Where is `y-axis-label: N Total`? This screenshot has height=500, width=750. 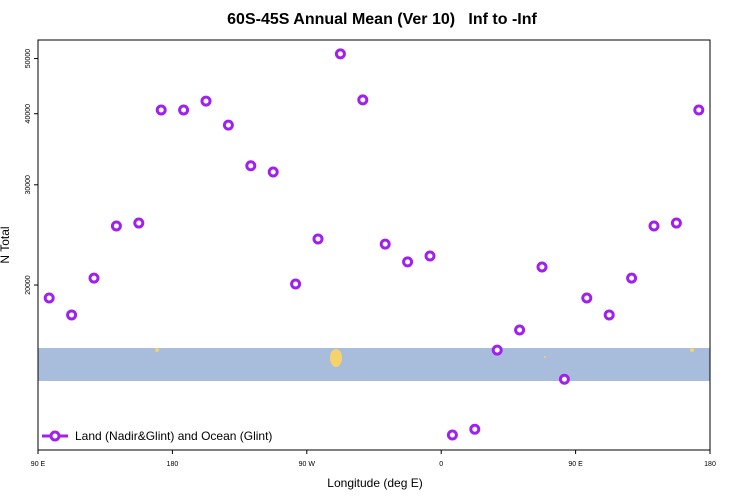 y-axis-label: N Total is located at coordinates (6, 244).